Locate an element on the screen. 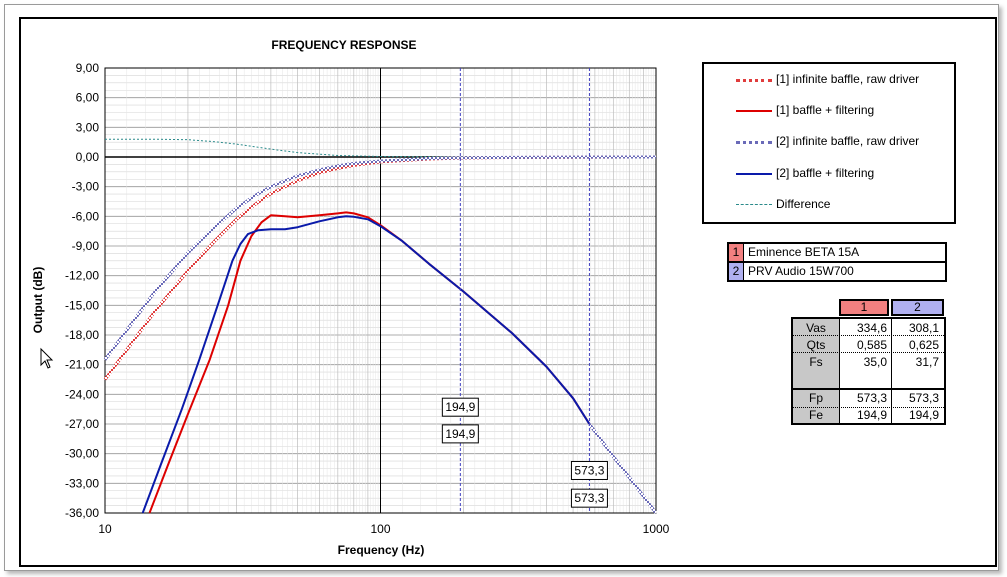 The height and width of the screenshot is (577, 1007). x-tick-label: 100 is located at coordinates (380, 529).